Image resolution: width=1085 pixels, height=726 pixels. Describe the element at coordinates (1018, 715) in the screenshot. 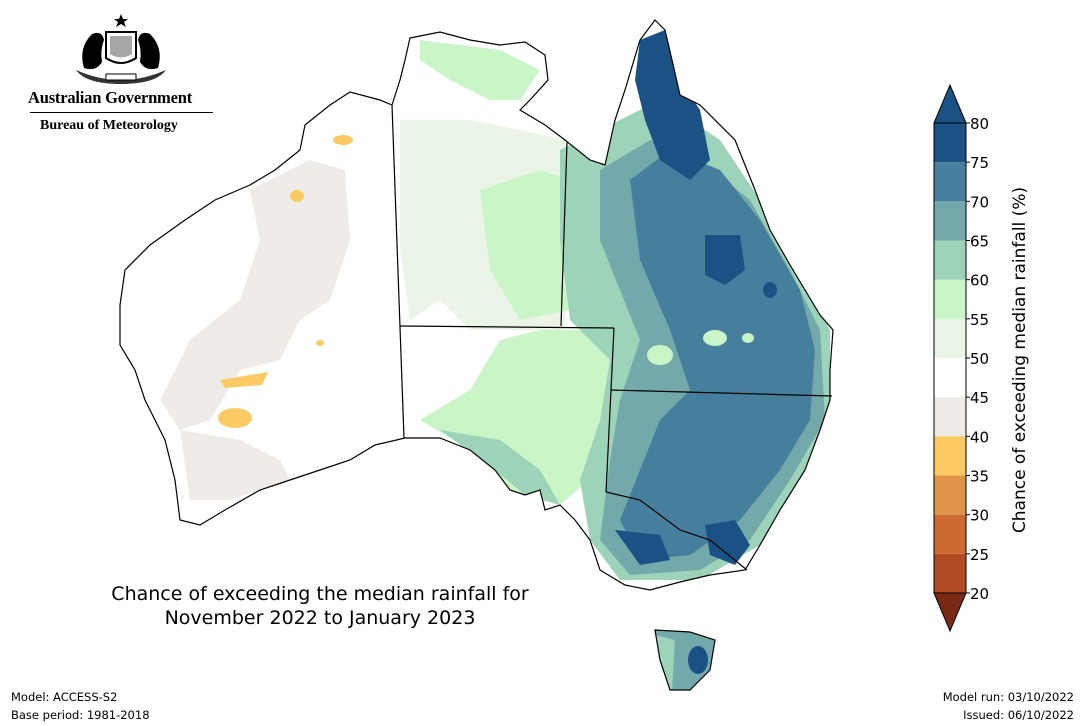

I see `issued-label: Issued: 06/10/2022` at that location.